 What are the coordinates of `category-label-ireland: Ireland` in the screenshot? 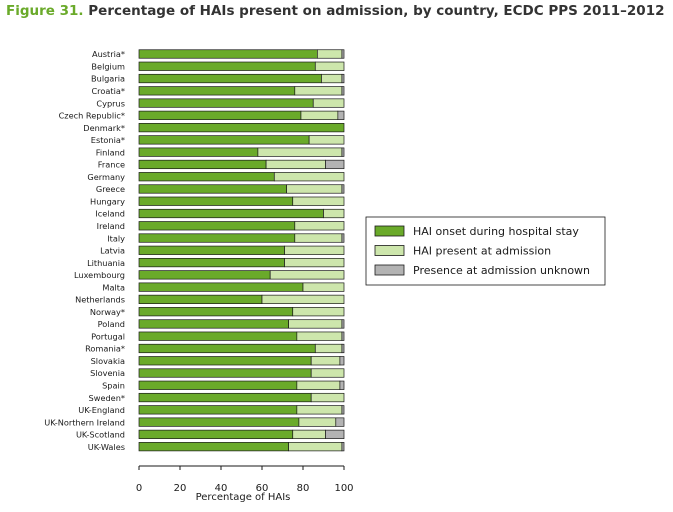 It's located at (111, 226).